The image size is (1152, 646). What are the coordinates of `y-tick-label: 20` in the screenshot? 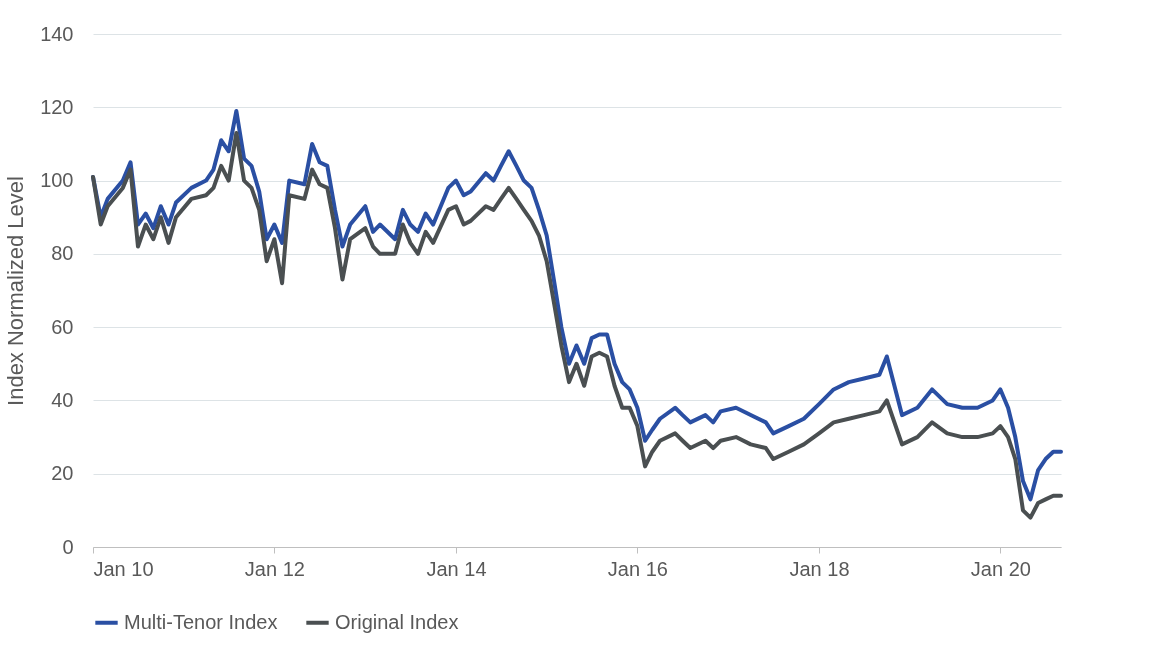 It's located at (62, 473).